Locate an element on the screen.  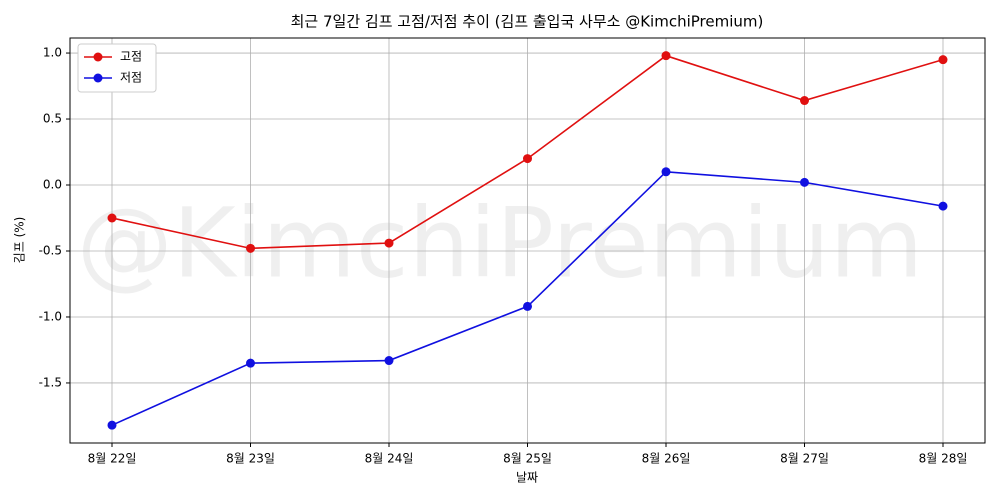
y-tick-label: -0.5 is located at coordinates (50, 250).